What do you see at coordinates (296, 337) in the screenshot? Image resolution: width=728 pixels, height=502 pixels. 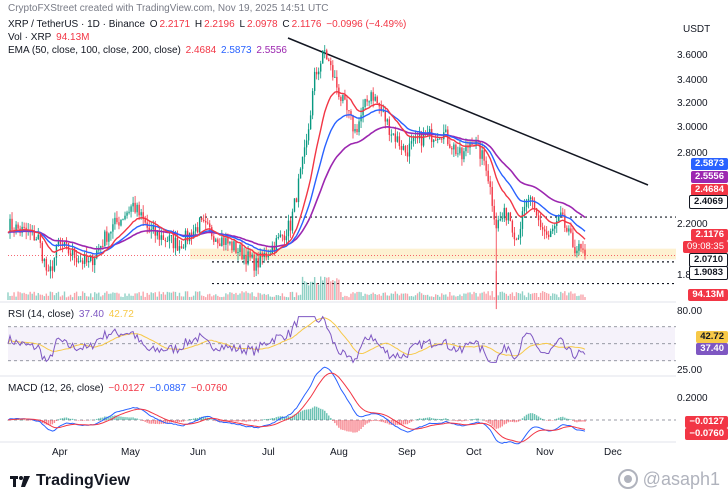 I see `rsi-ma-line` at bounding box center [296, 337].